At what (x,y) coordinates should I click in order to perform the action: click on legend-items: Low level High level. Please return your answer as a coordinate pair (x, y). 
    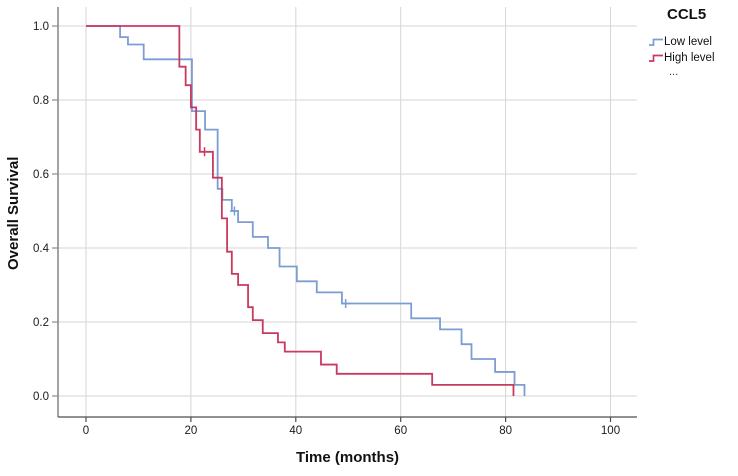
    Looking at the image, I should click on (693, 50).